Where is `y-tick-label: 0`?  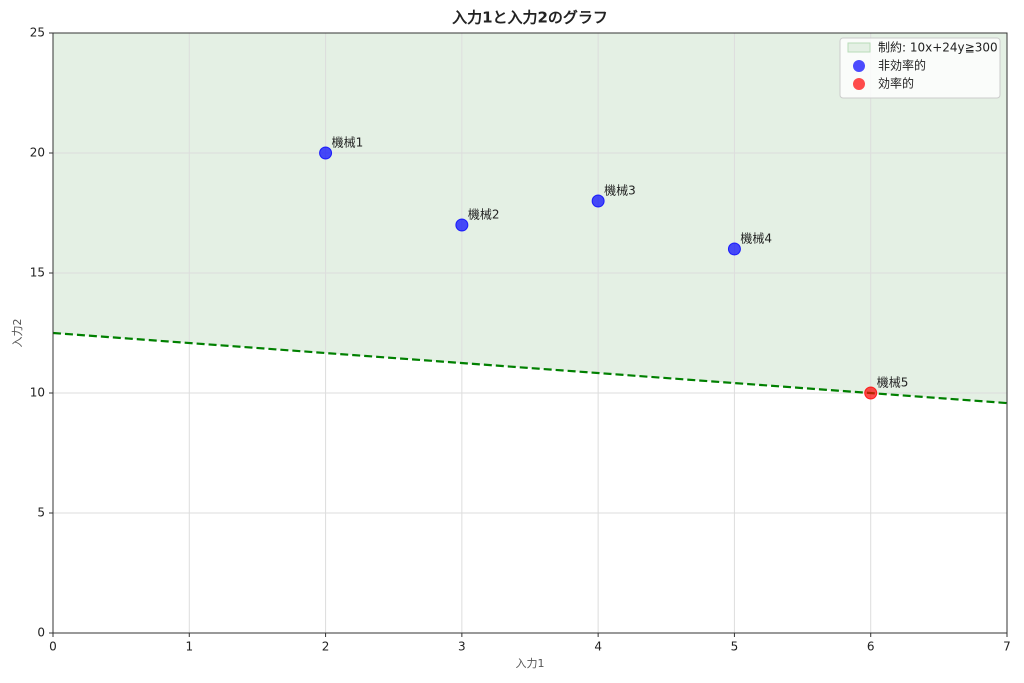
y-tick-label: 0 is located at coordinates (41, 633).